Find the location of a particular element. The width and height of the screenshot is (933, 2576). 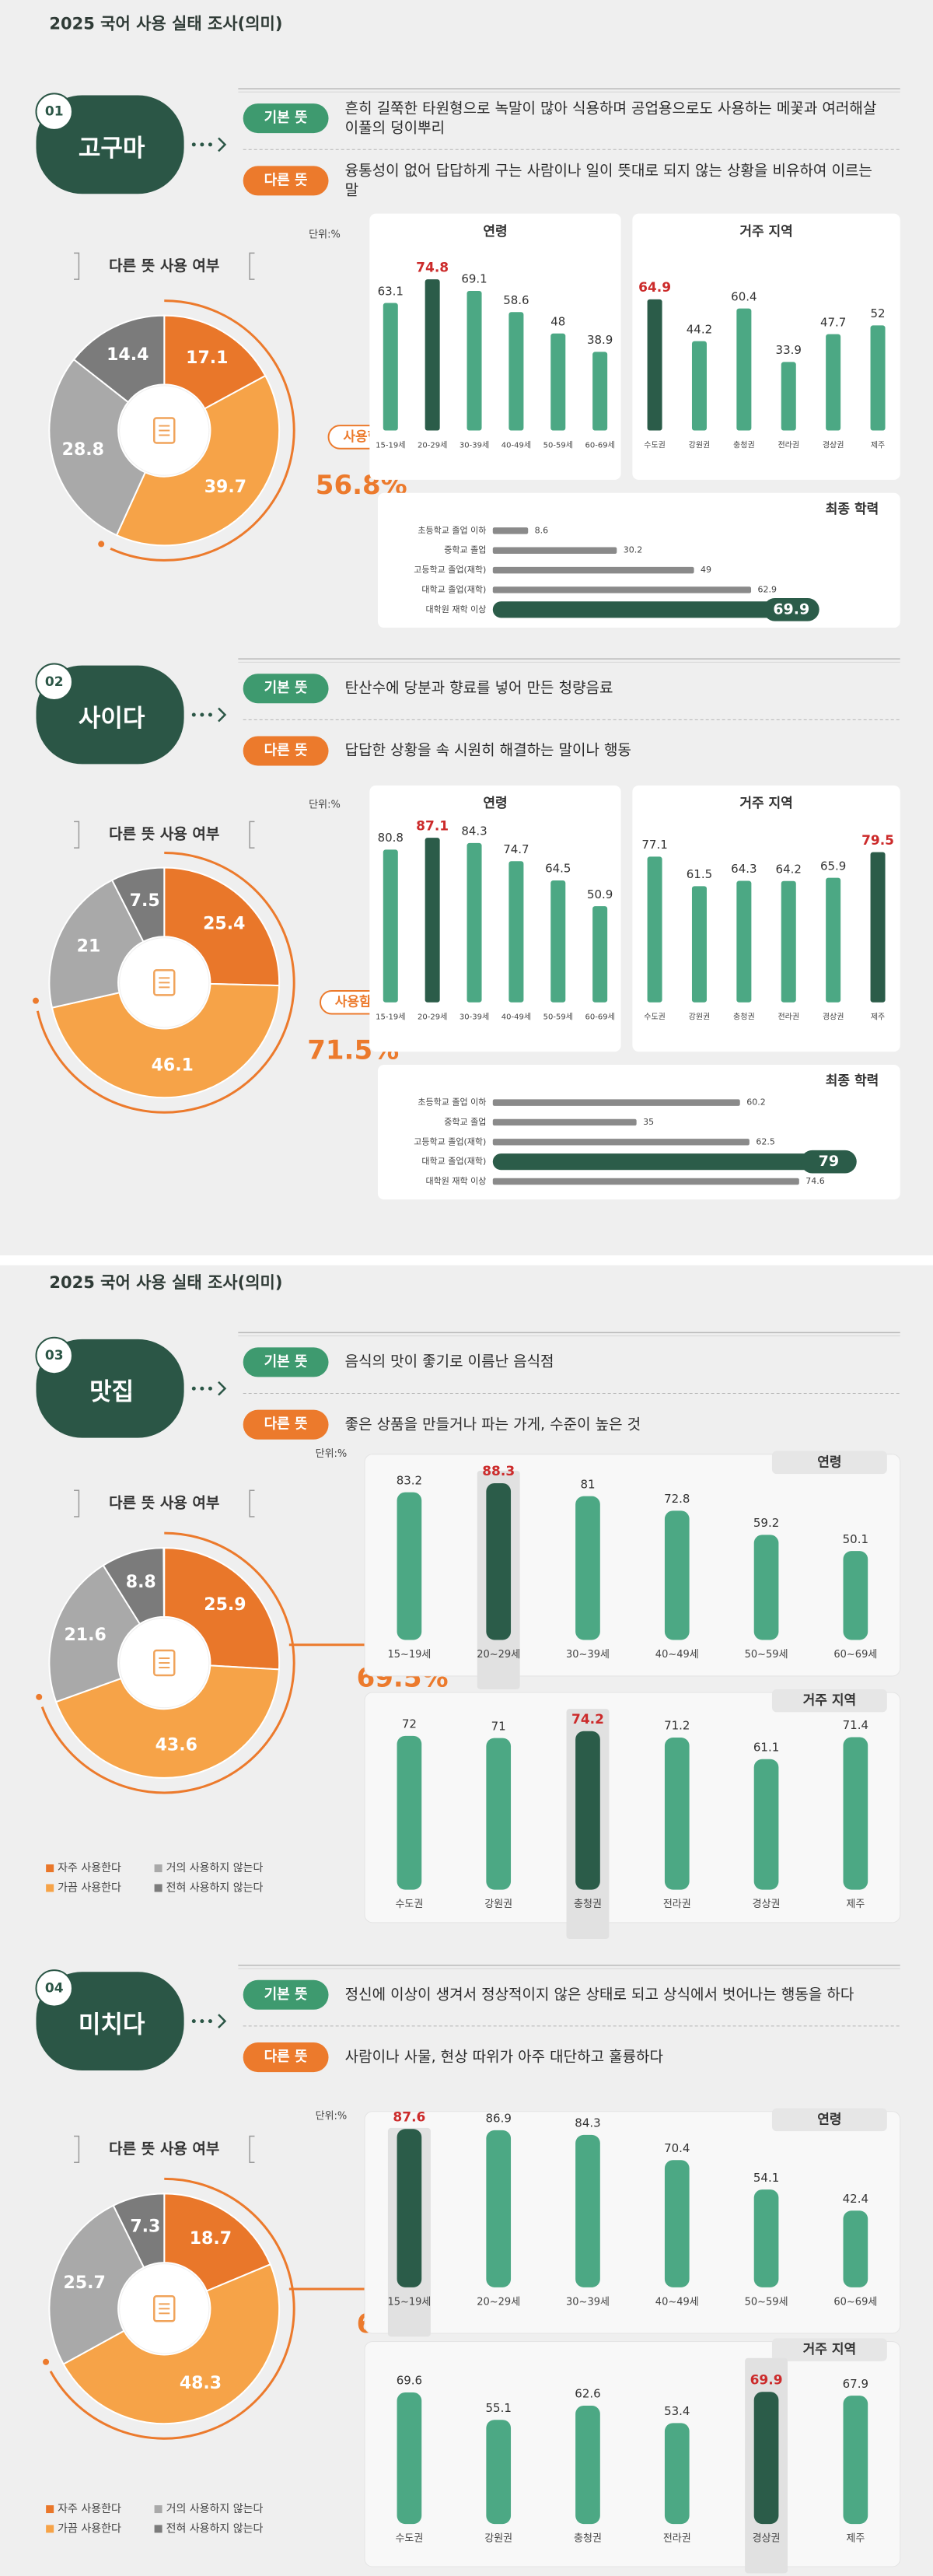

bar-category-label: 20~29세 is located at coordinates (498, 2302).